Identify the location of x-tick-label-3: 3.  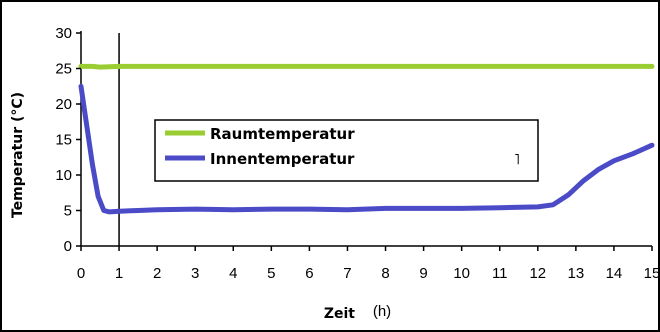
(195, 273).